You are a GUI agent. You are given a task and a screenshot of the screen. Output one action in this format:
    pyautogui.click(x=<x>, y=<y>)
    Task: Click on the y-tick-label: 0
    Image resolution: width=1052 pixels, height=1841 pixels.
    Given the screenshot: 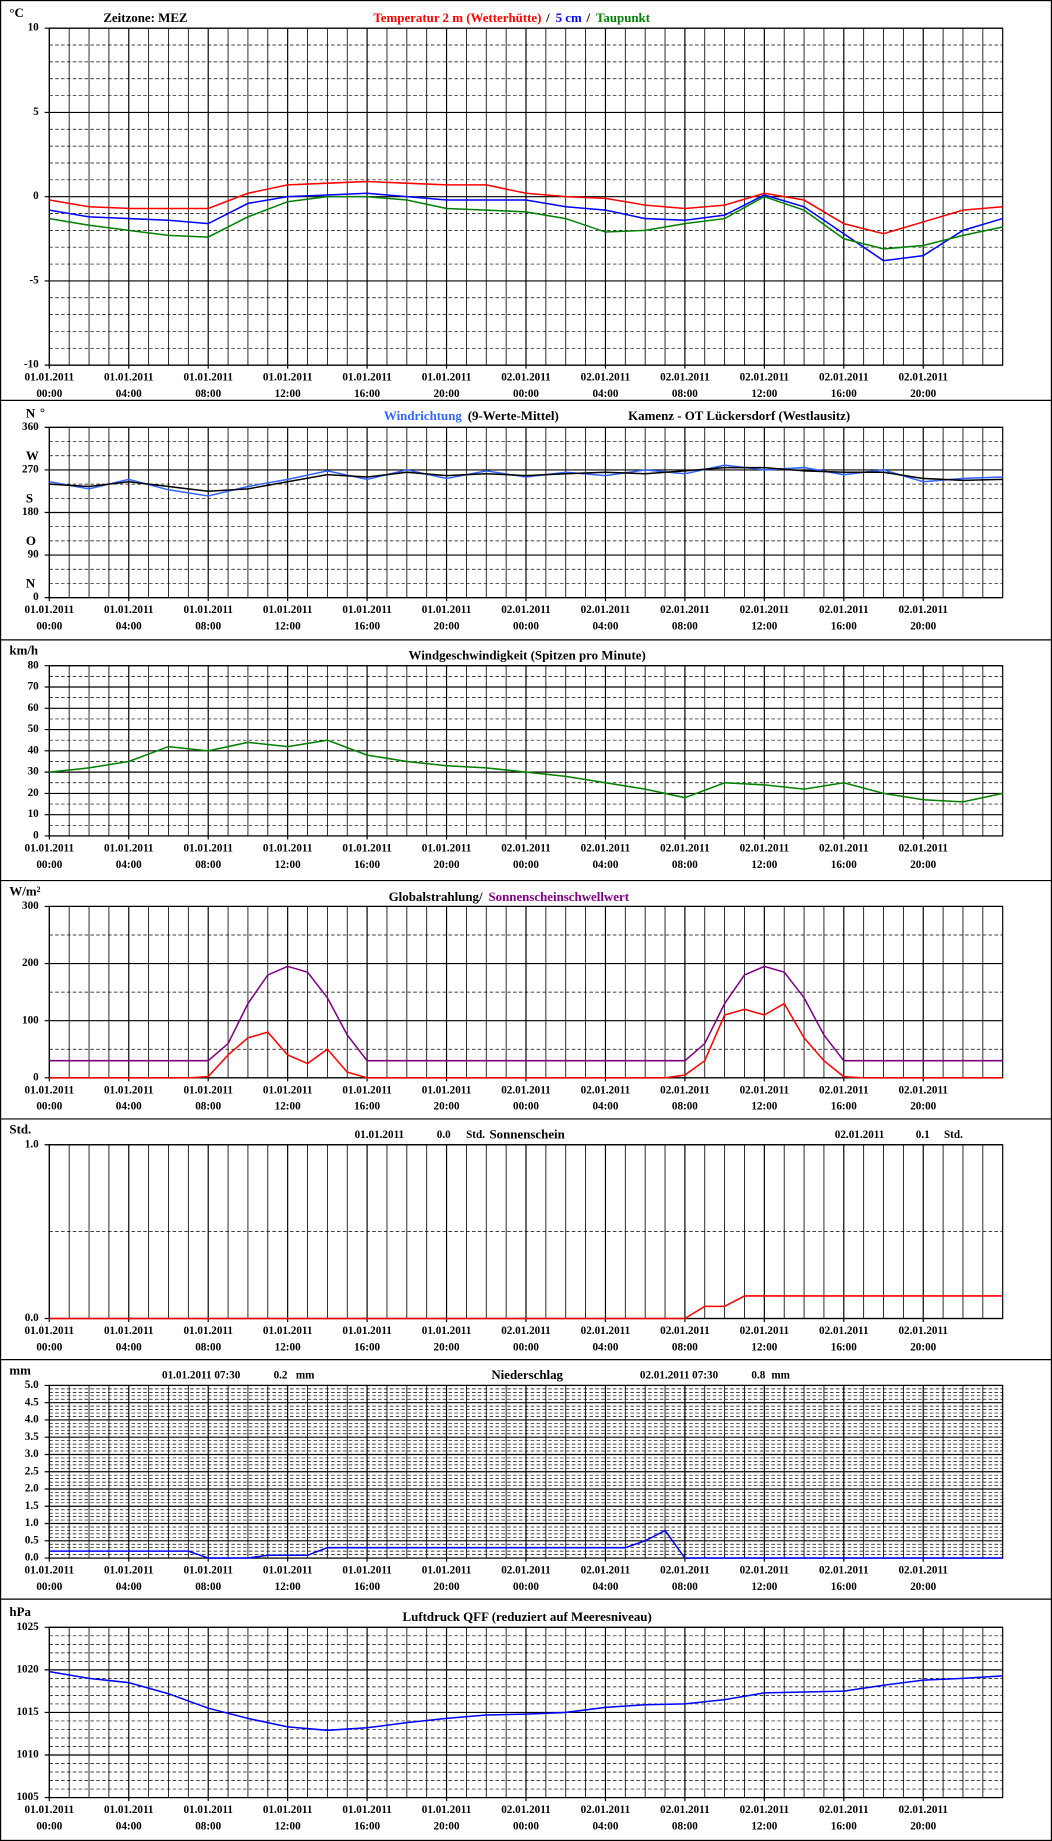 What is the action you would take?
    pyautogui.click(x=36, y=597)
    